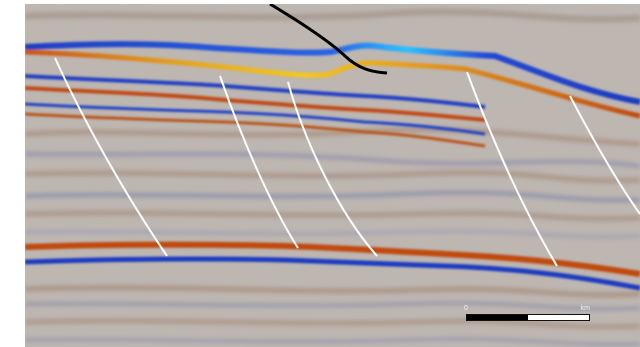 The width and height of the screenshot is (640, 347). I want to click on horizon-lower-orange, so click(332, 259).